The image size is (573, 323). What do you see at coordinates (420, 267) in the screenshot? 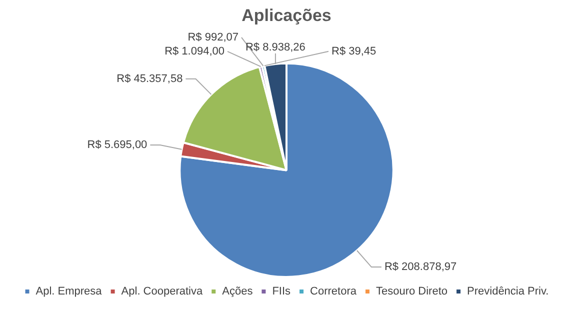
I see `data-label: R$ 208.878,97` at bounding box center [420, 267].